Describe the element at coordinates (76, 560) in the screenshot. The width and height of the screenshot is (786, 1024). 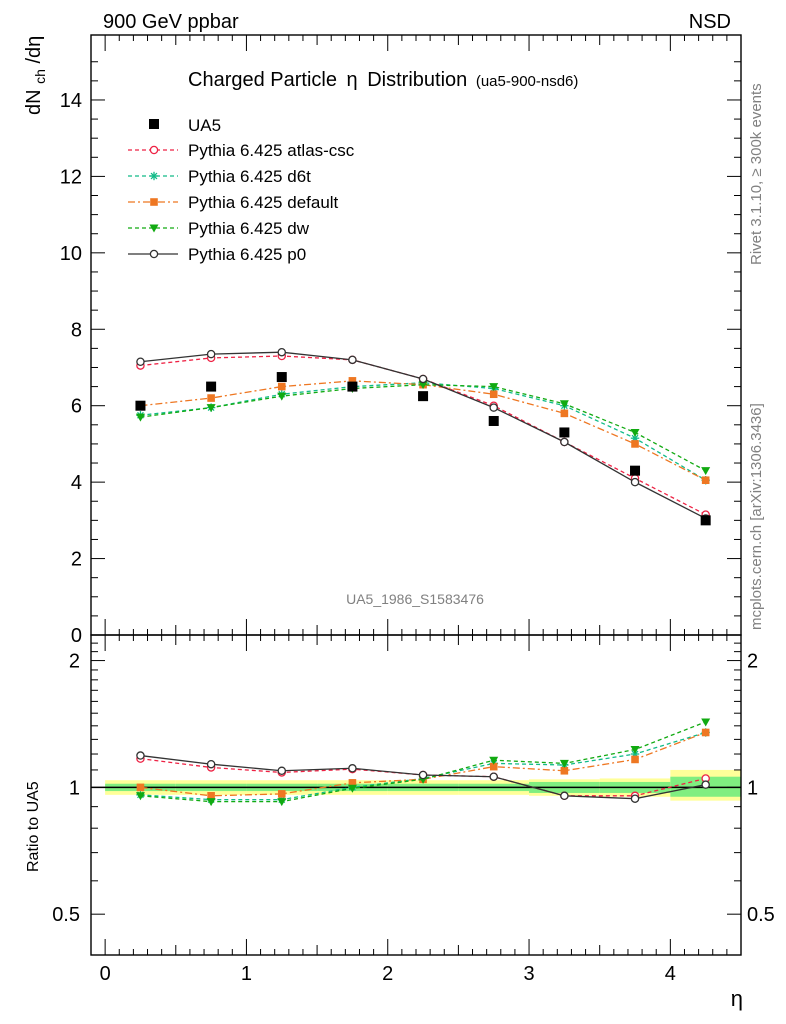
I see `y-tick-label: 2` at that location.